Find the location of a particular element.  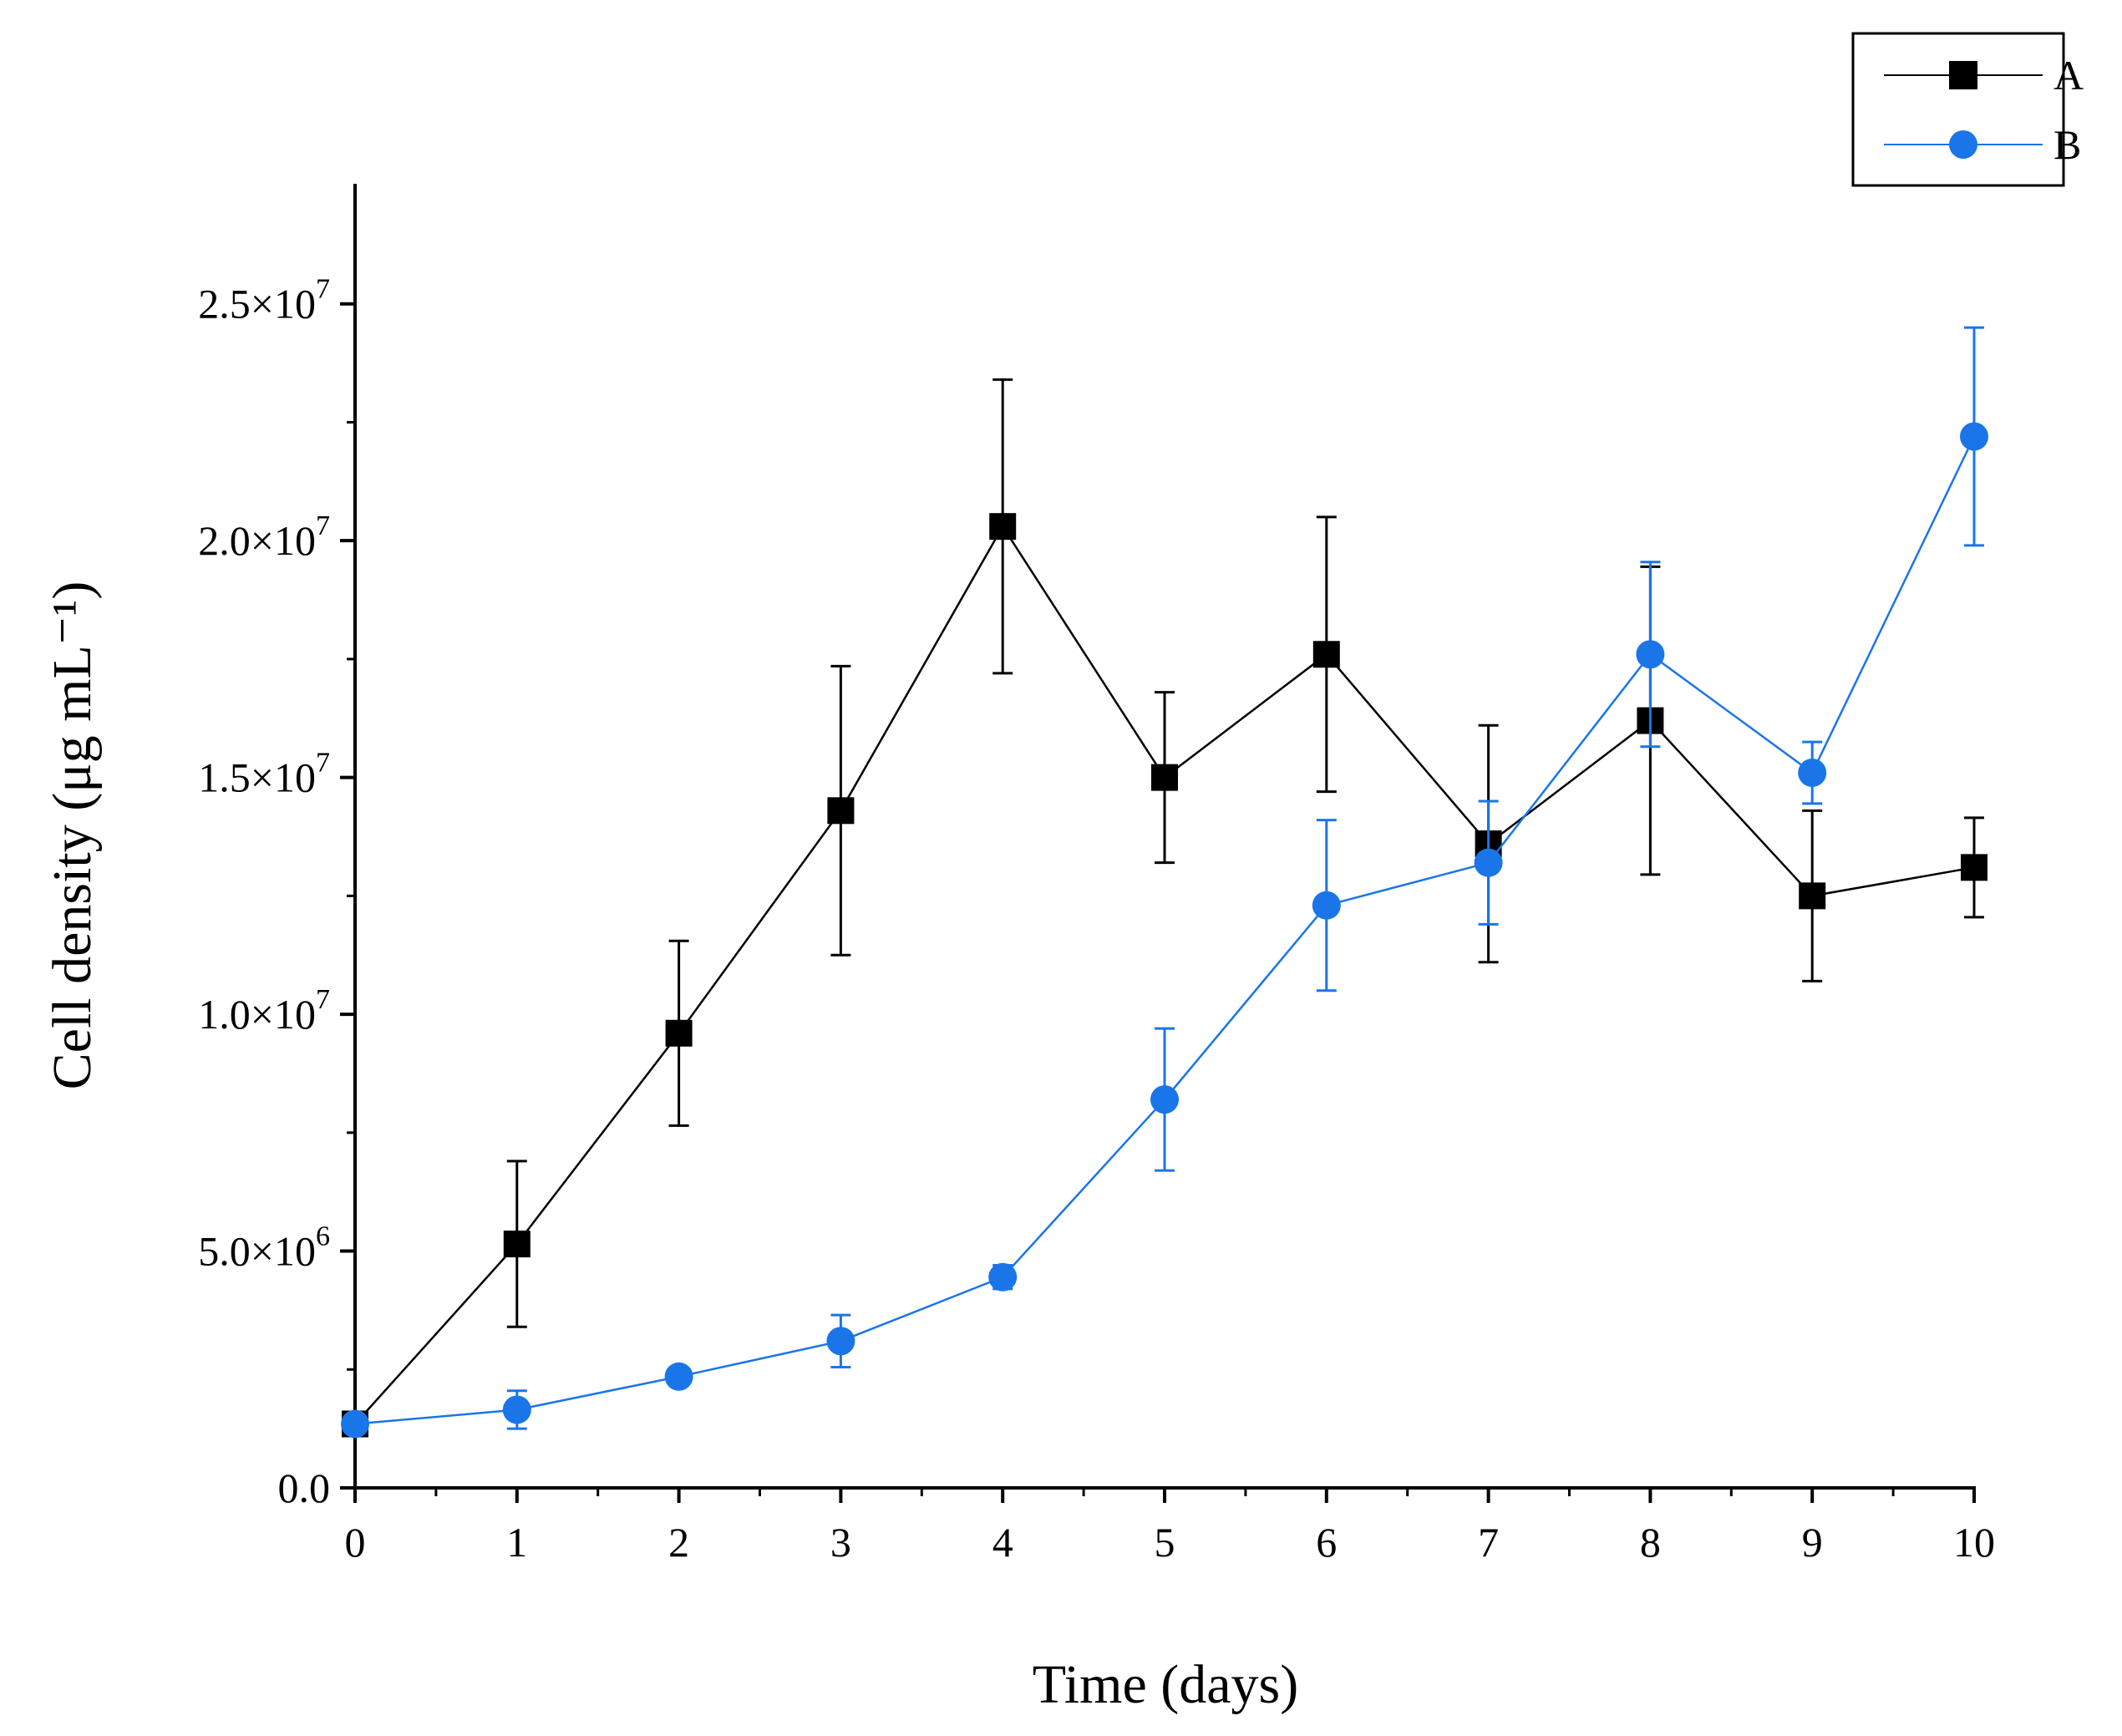

x-tick-label: 0 is located at coordinates (355, 1542).